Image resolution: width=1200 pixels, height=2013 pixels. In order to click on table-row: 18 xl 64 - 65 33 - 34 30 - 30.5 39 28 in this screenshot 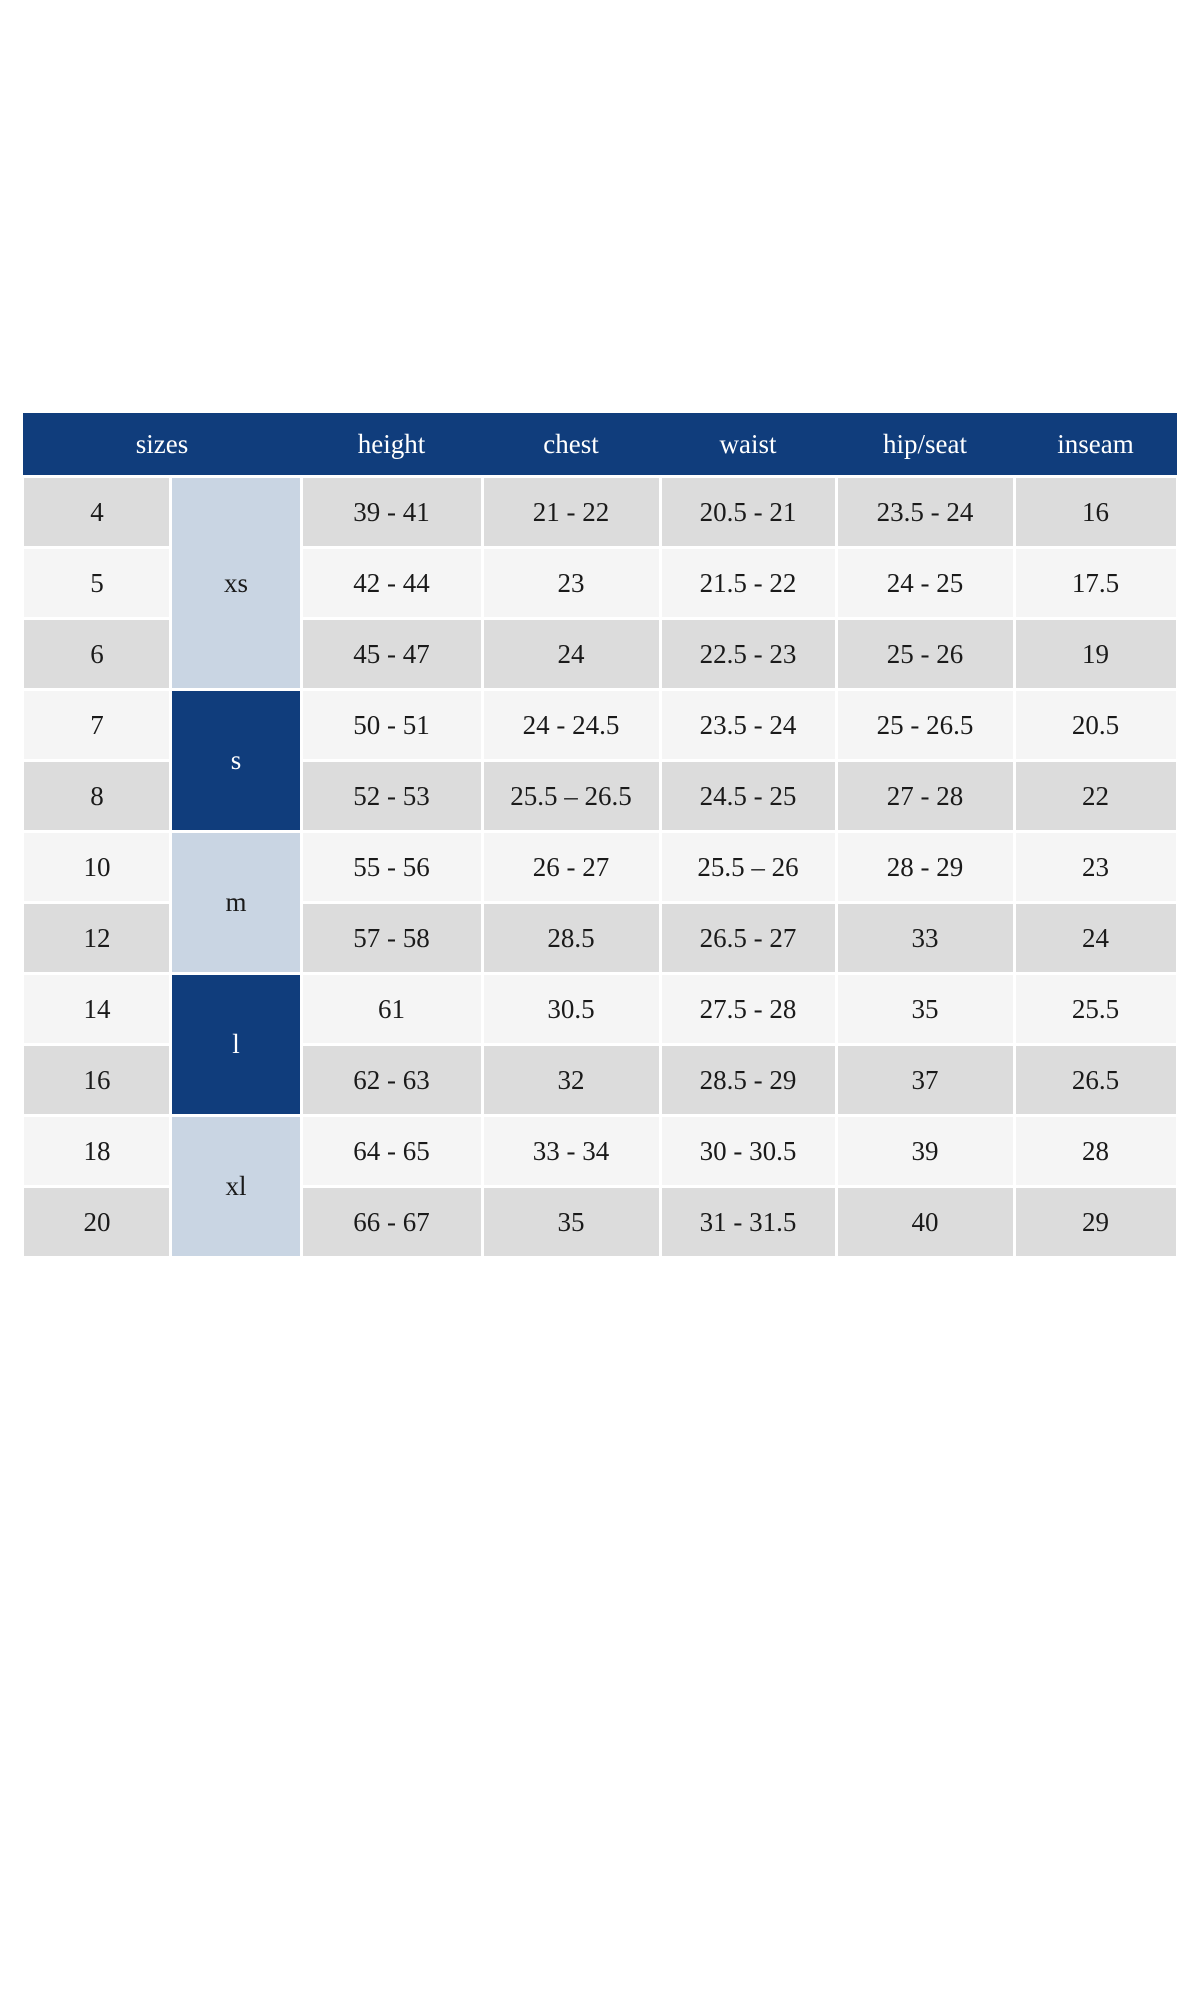, I will do `click(600, 1186)`.